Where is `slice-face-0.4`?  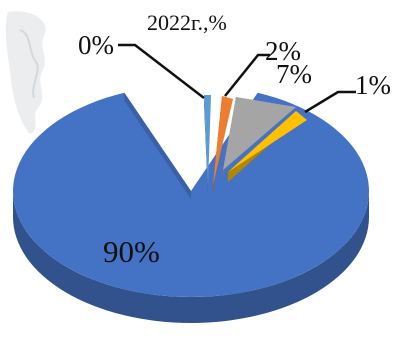 slice-face-0.4 is located at coordinates (207, 141).